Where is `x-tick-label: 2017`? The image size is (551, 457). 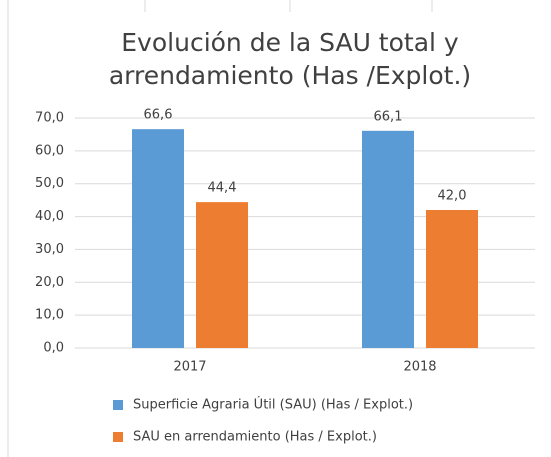 x-tick-label: 2017 is located at coordinates (189, 367).